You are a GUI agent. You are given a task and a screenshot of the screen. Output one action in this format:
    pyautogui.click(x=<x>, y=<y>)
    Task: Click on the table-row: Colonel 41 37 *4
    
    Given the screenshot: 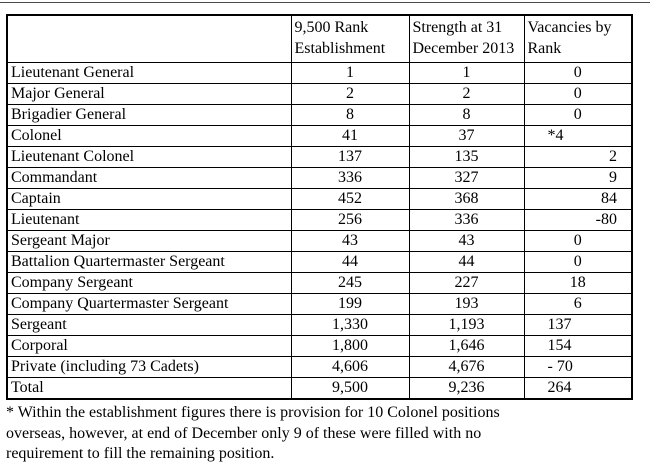 What is the action you would take?
    pyautogui.click(x=319, y=136)
    